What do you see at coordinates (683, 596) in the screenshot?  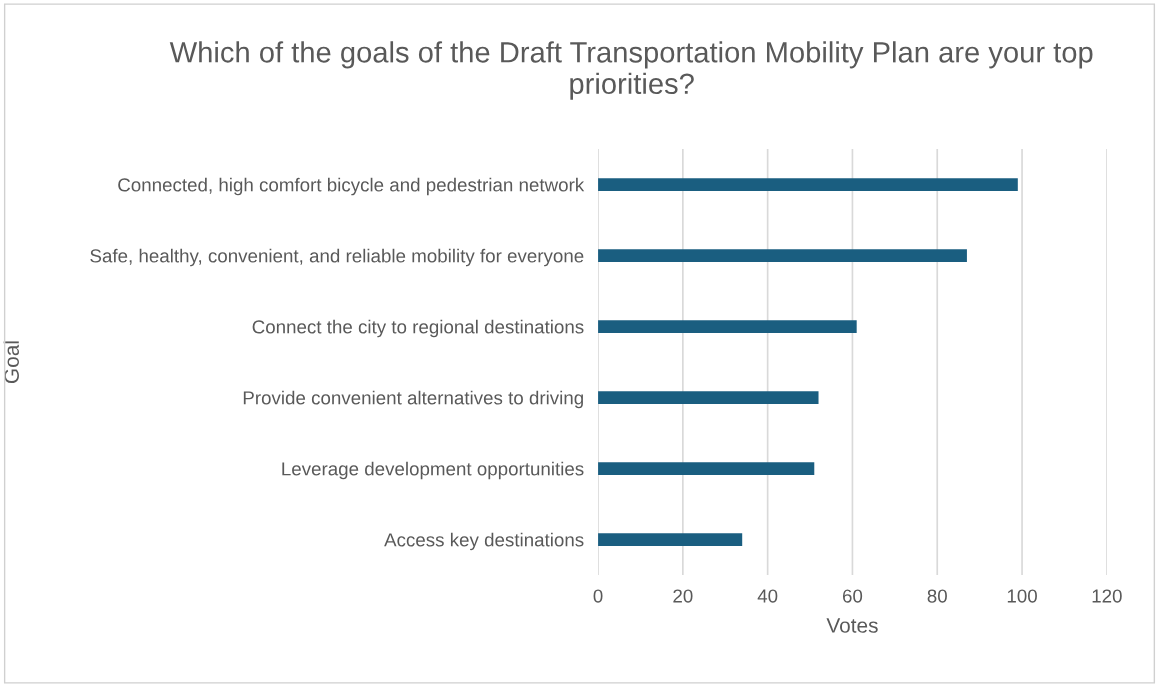 I see `x-tick-label: 20` at bounding box center [683, 596].